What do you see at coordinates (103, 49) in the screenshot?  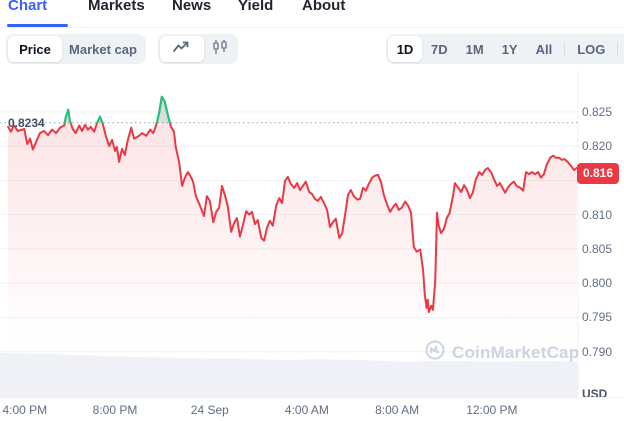 I see `market-cap-toggle-button: Market cap` at bounding box center [103, 49].